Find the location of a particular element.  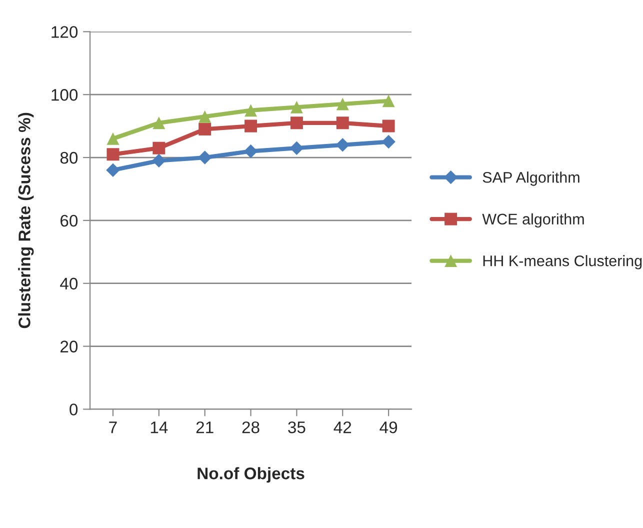

legend-label: WCE algorithm is located at coordinates (533, 220).